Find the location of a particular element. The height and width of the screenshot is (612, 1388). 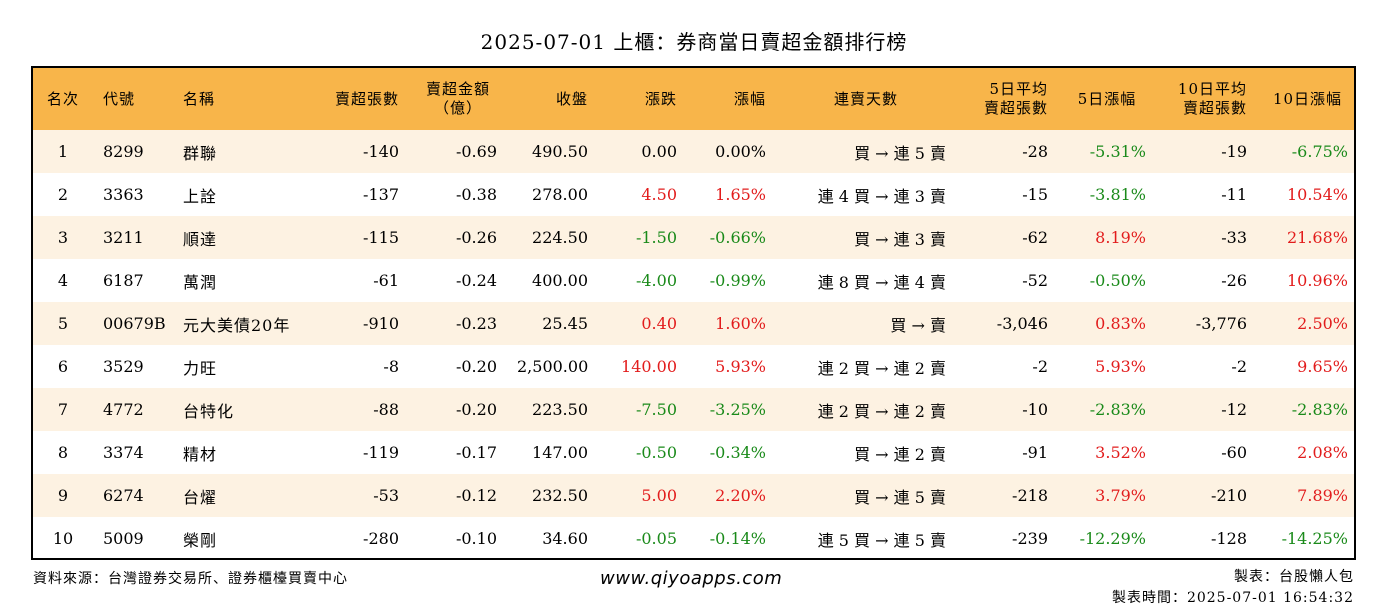

cell-avg10: -210 is located at coordinates (1229, 495).